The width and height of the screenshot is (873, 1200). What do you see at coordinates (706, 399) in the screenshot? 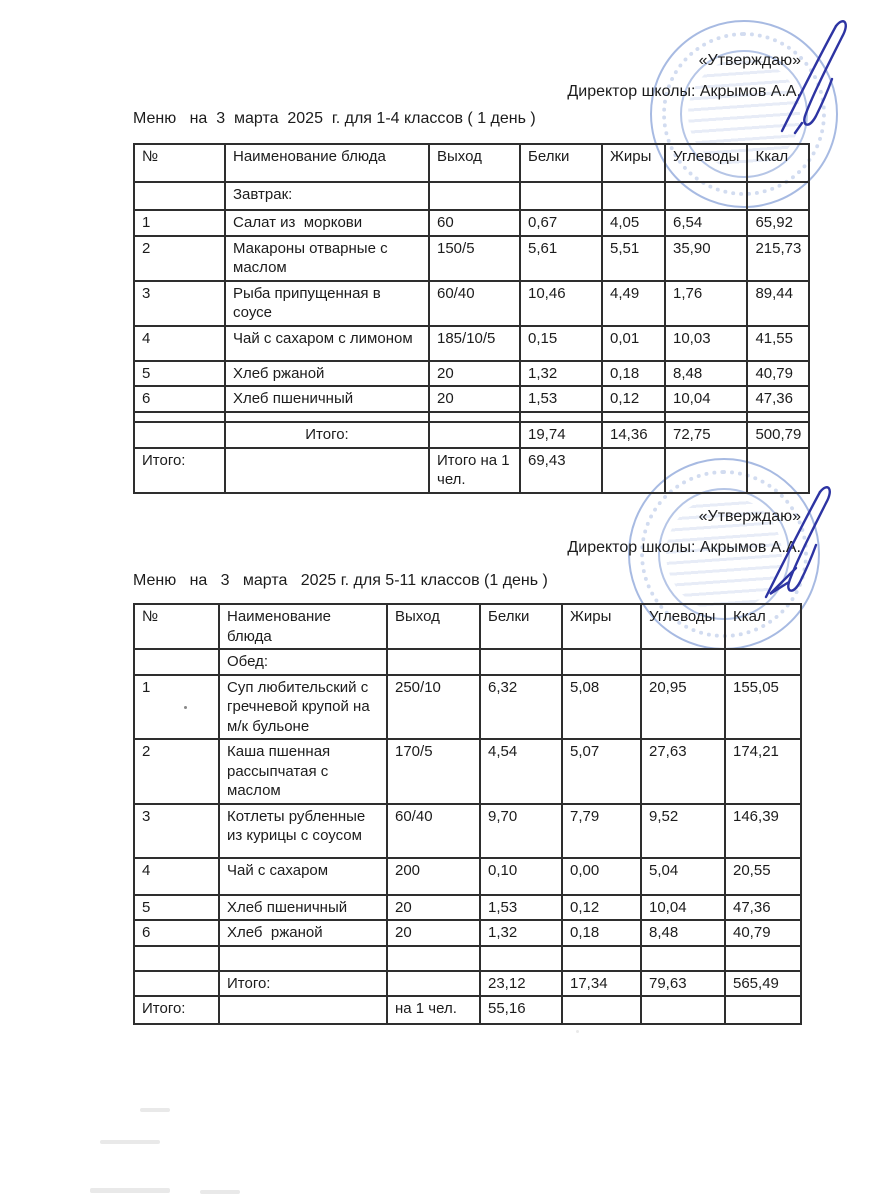
I see `table-cell: 10,04` at bounding box center [706, 399].